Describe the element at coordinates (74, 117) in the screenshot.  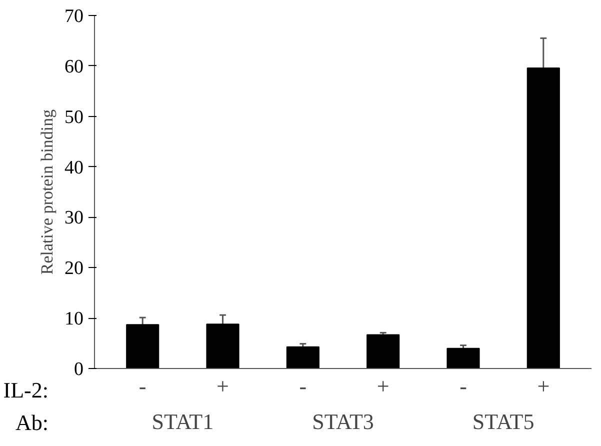
I see `y-tick-label: 50` at that location.